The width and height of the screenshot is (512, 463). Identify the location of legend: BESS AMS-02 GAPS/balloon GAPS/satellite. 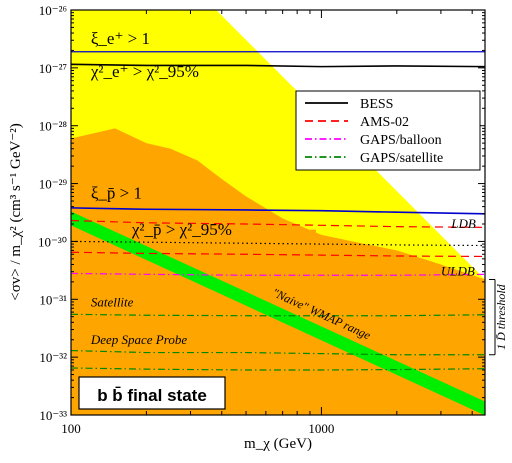
(388, 130).